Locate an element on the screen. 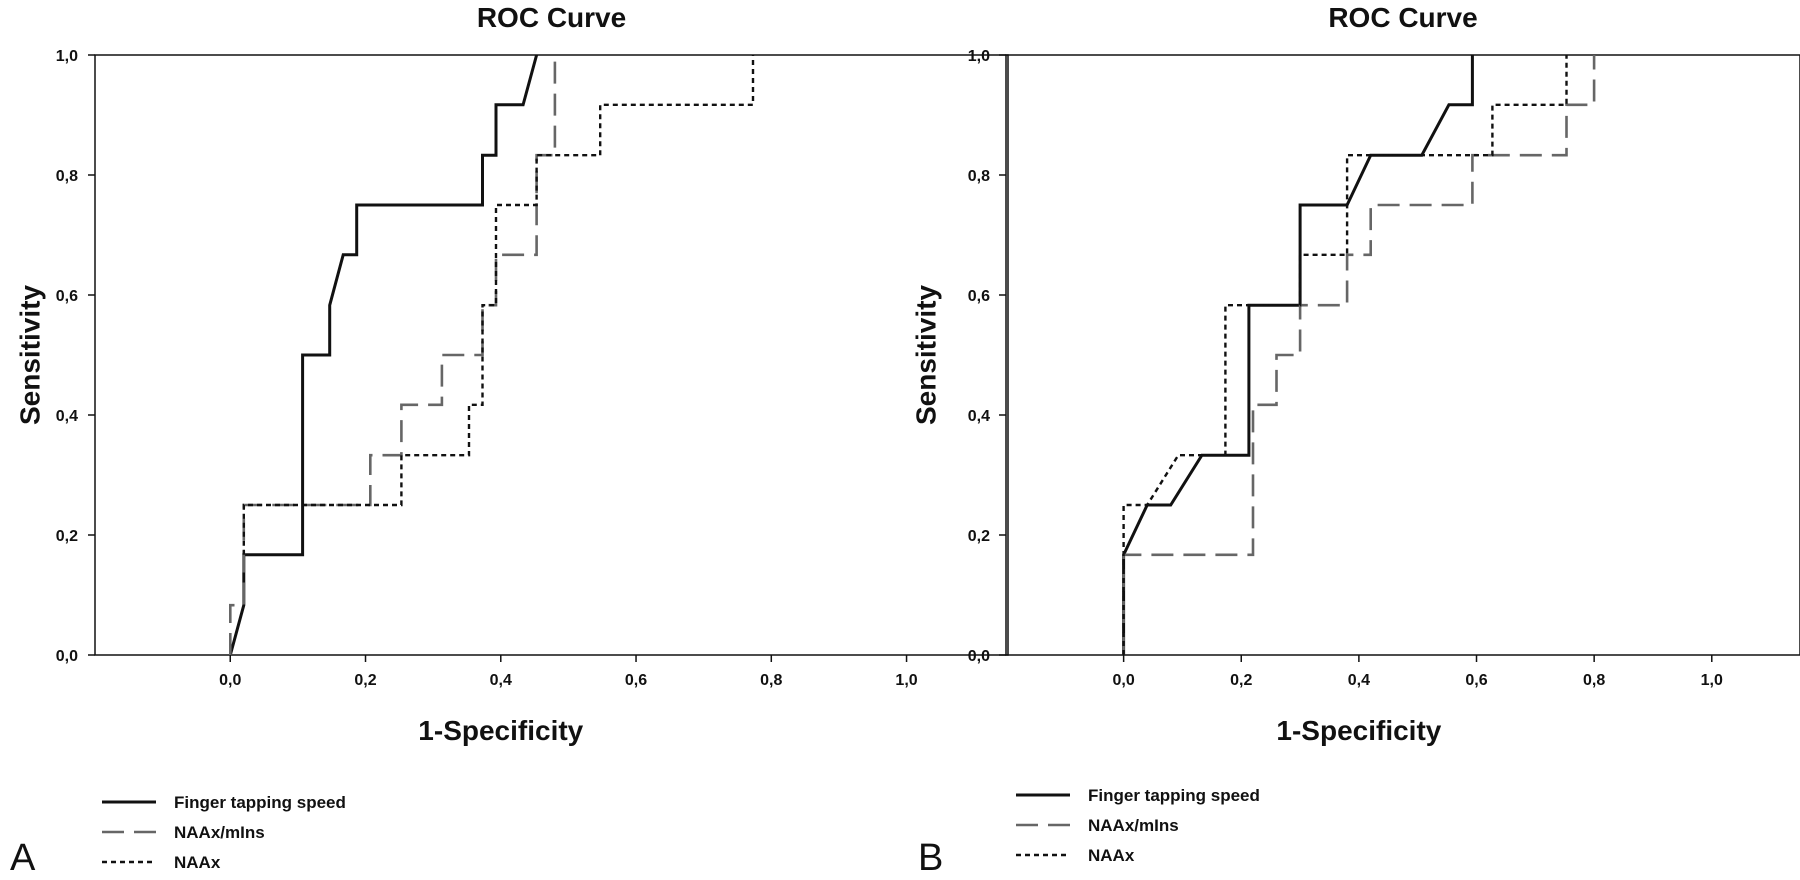 Image resolution: width=1800 pixels, height=880 pixels. series-line-naax-mins is located at coordinates (393, 355).